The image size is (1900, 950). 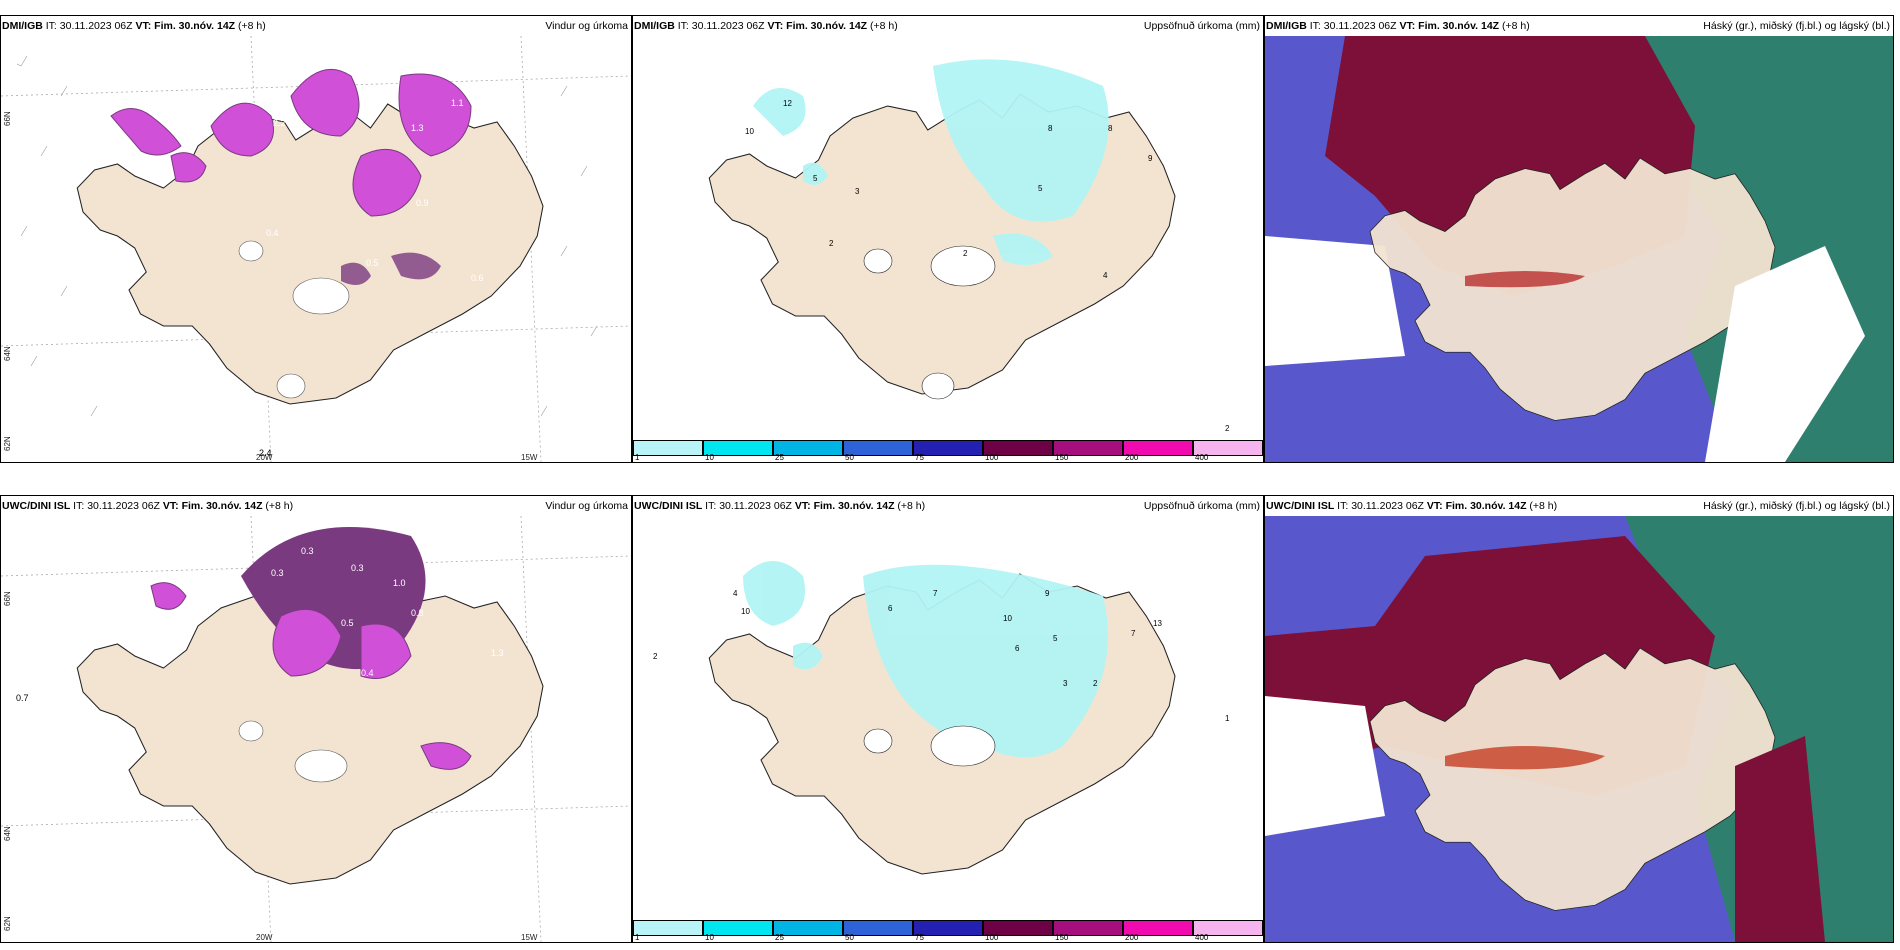 I want to click on vt-label: VT:, so click(x=775, y=26).